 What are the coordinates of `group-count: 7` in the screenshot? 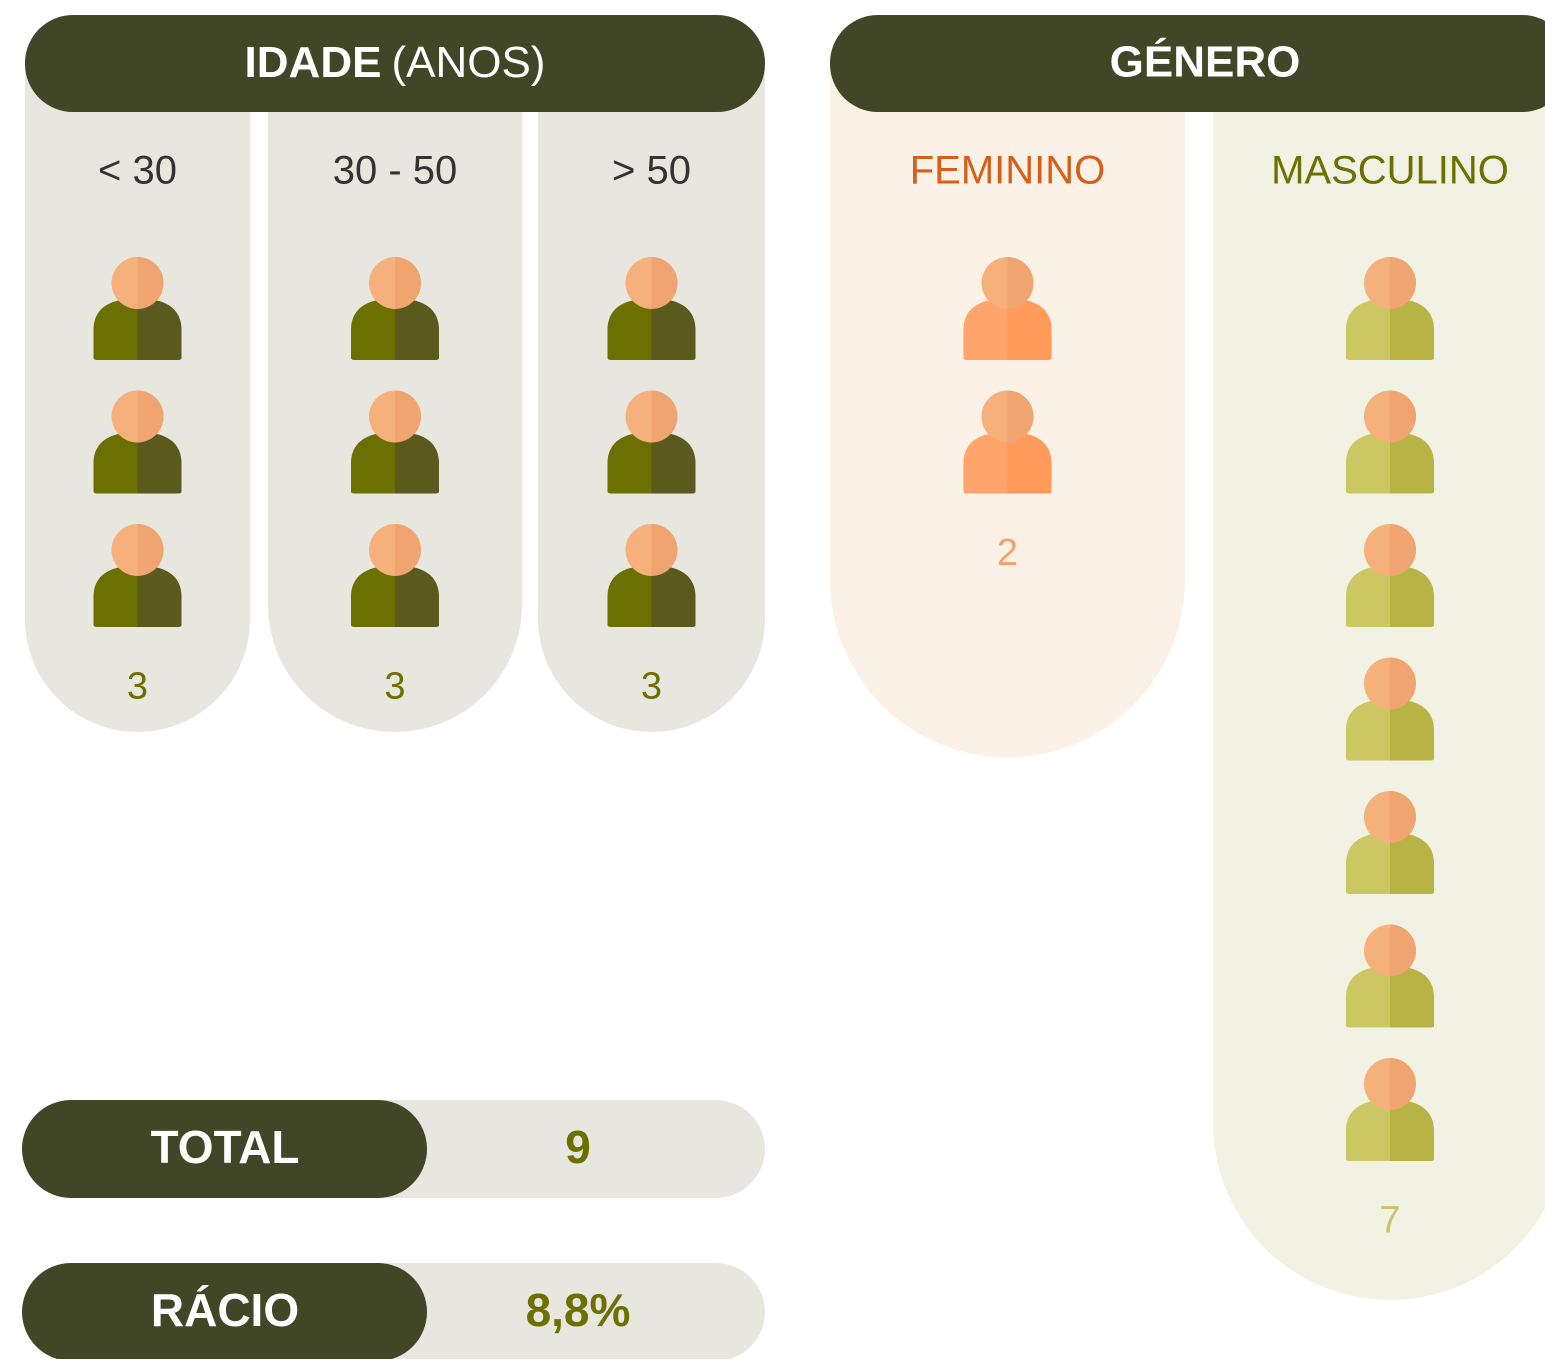 It's located at (1389, 1221).